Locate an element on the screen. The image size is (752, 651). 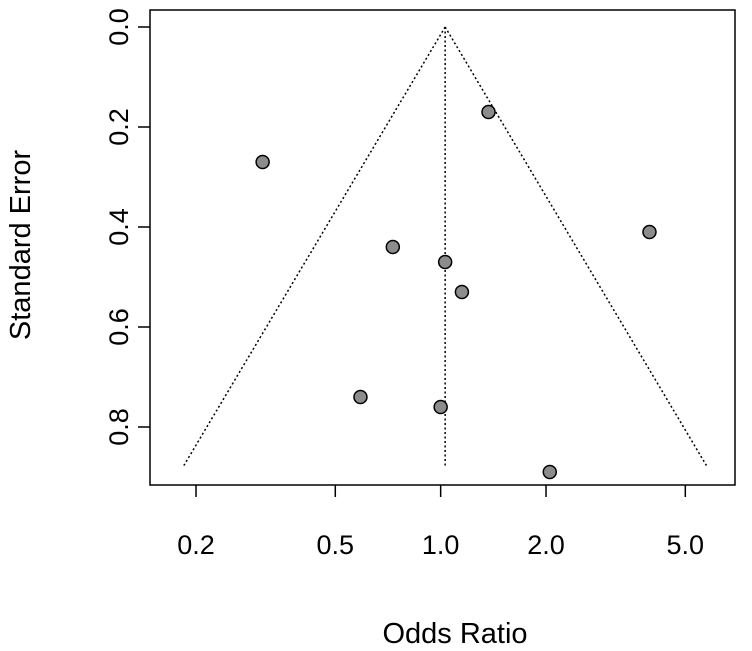
y-tick-label: 0.6 is located at coordinates (119, 327).